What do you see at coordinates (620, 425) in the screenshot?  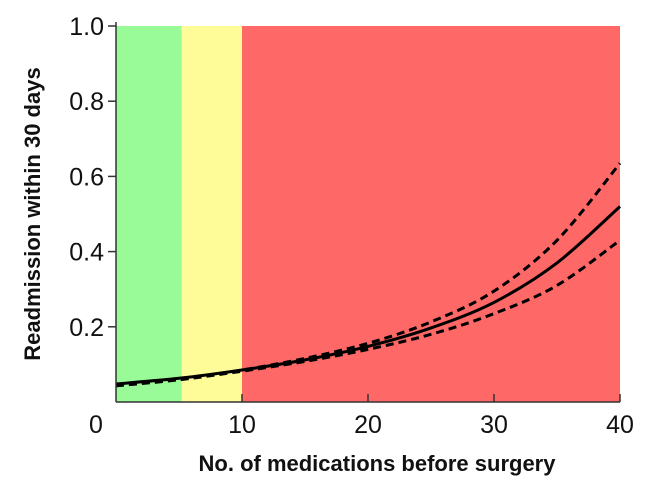 I see `x-tick-label-4: 40` at bounding box center [620, 425].